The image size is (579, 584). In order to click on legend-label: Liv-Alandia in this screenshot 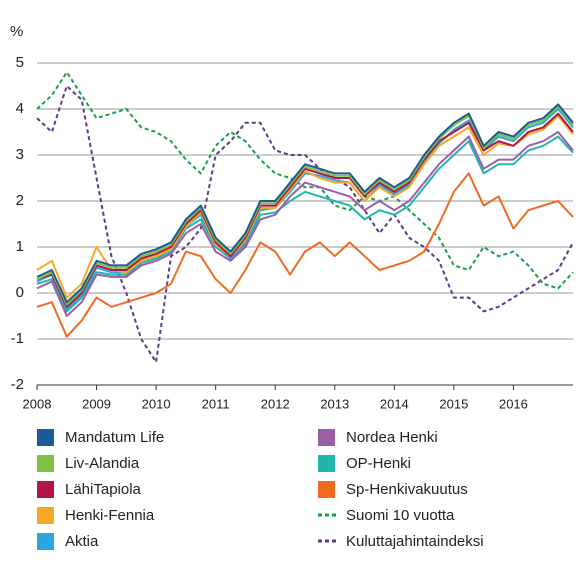, I will do `click(102, 463)`.